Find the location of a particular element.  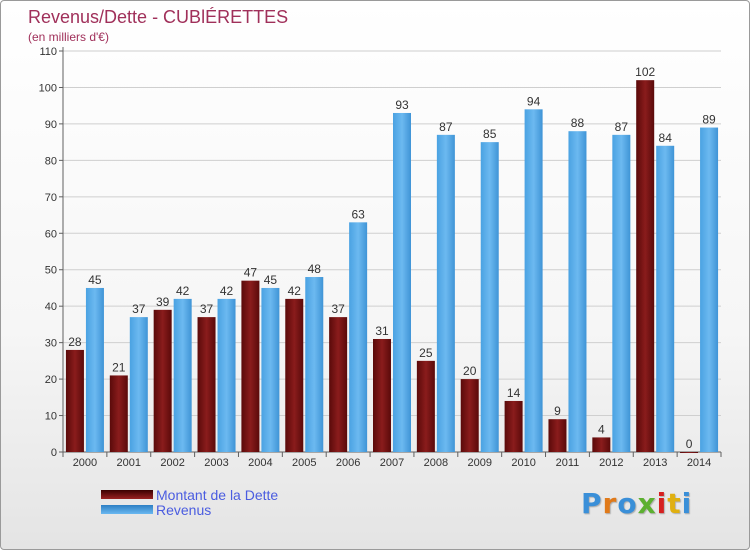

logo-letter: r is located at coordinates (610, 503).